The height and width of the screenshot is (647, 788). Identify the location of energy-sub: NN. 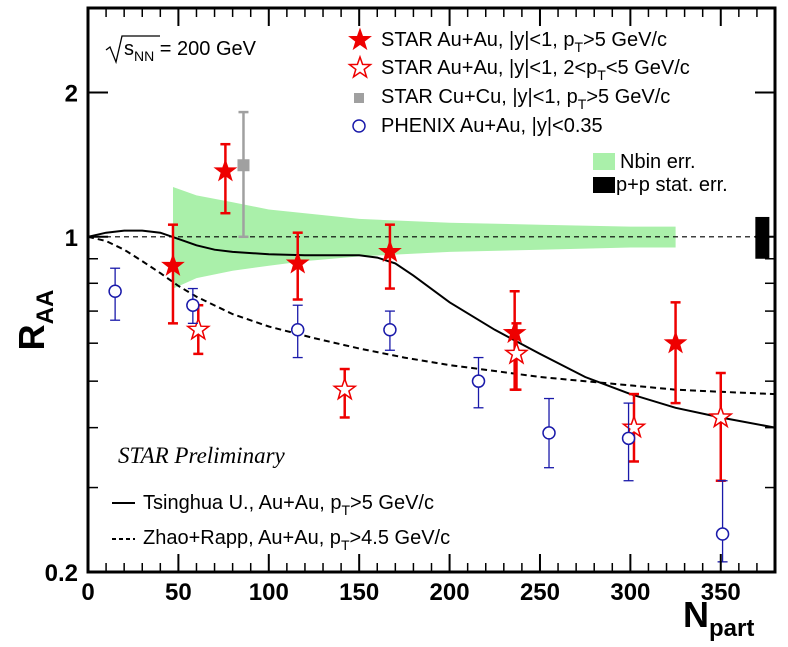
(144, 56).